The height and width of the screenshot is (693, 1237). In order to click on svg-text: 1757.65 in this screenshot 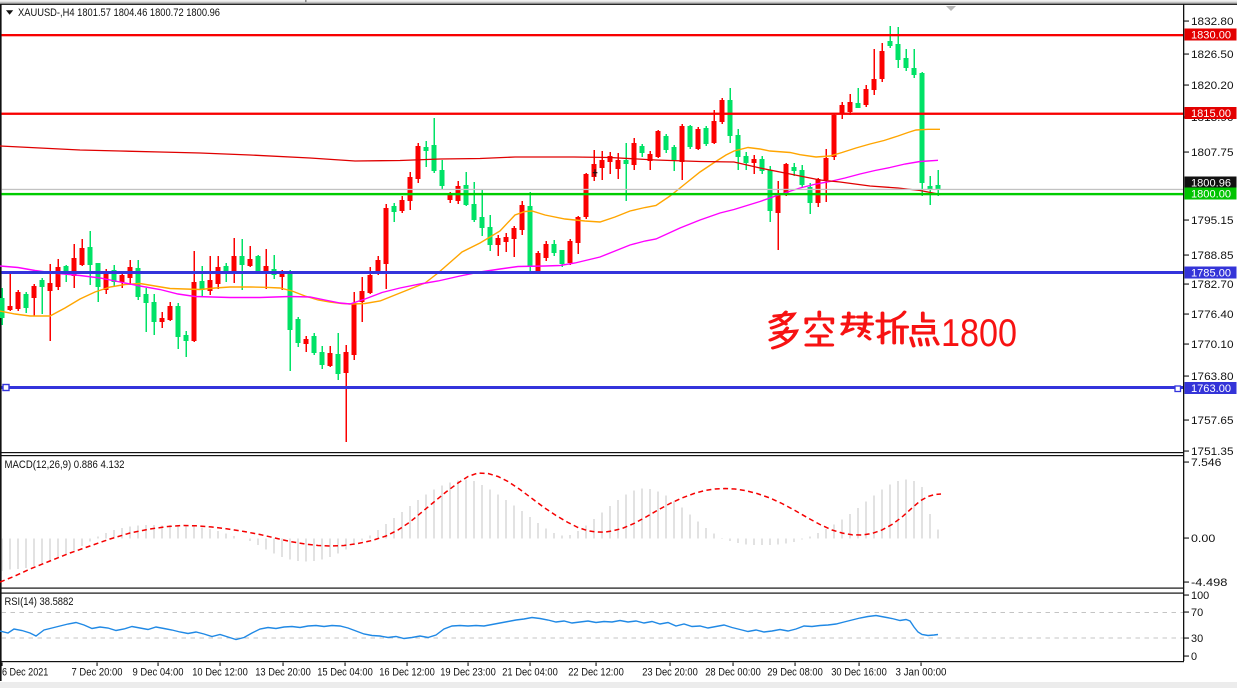, I will do `click(1212, 421)`.